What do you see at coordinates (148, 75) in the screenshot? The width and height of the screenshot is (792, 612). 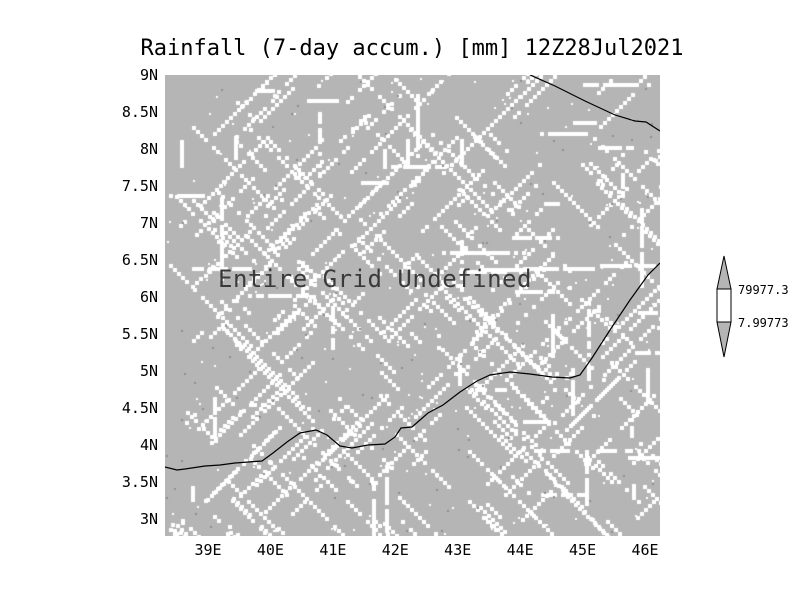 I see `y-tick-label: 9N` at bounding box center [148, 75].